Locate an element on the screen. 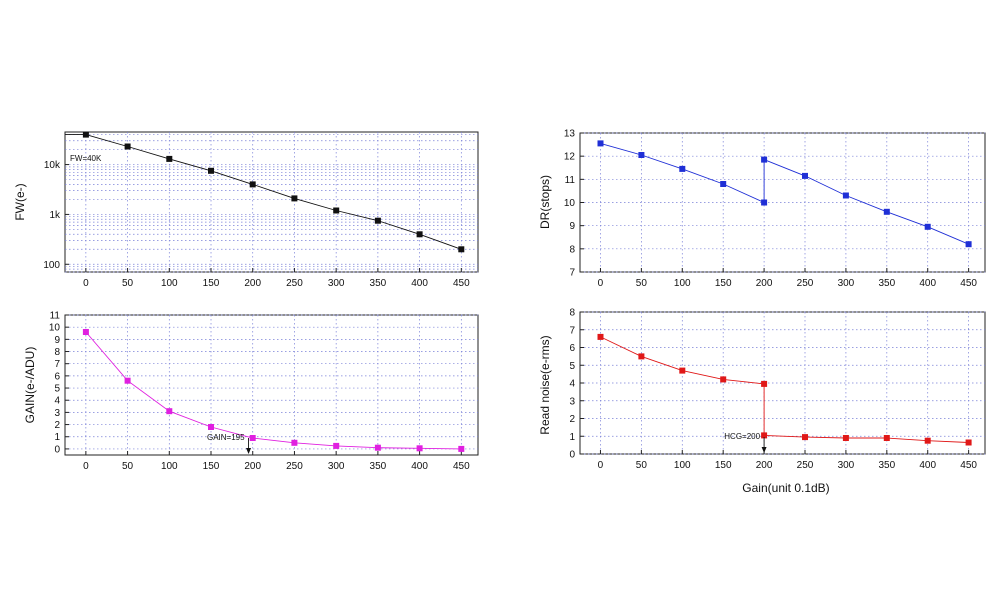 This screenshot has height=613, width=1000. series-dr is located at coordinates (784, 194).